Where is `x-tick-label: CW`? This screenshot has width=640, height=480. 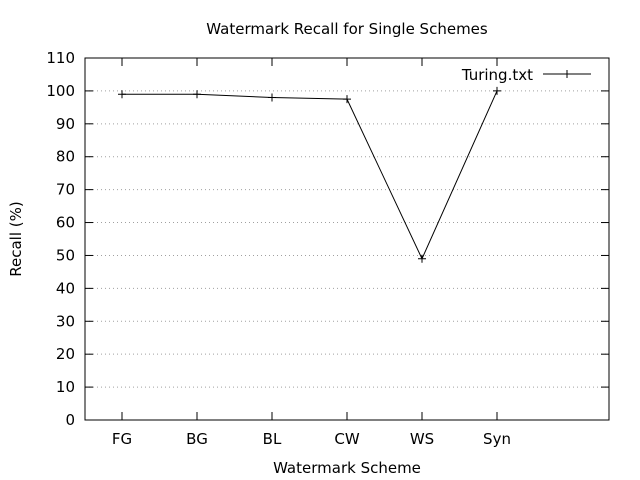
x-tick-label: CW is located at coordinates (346, 439).